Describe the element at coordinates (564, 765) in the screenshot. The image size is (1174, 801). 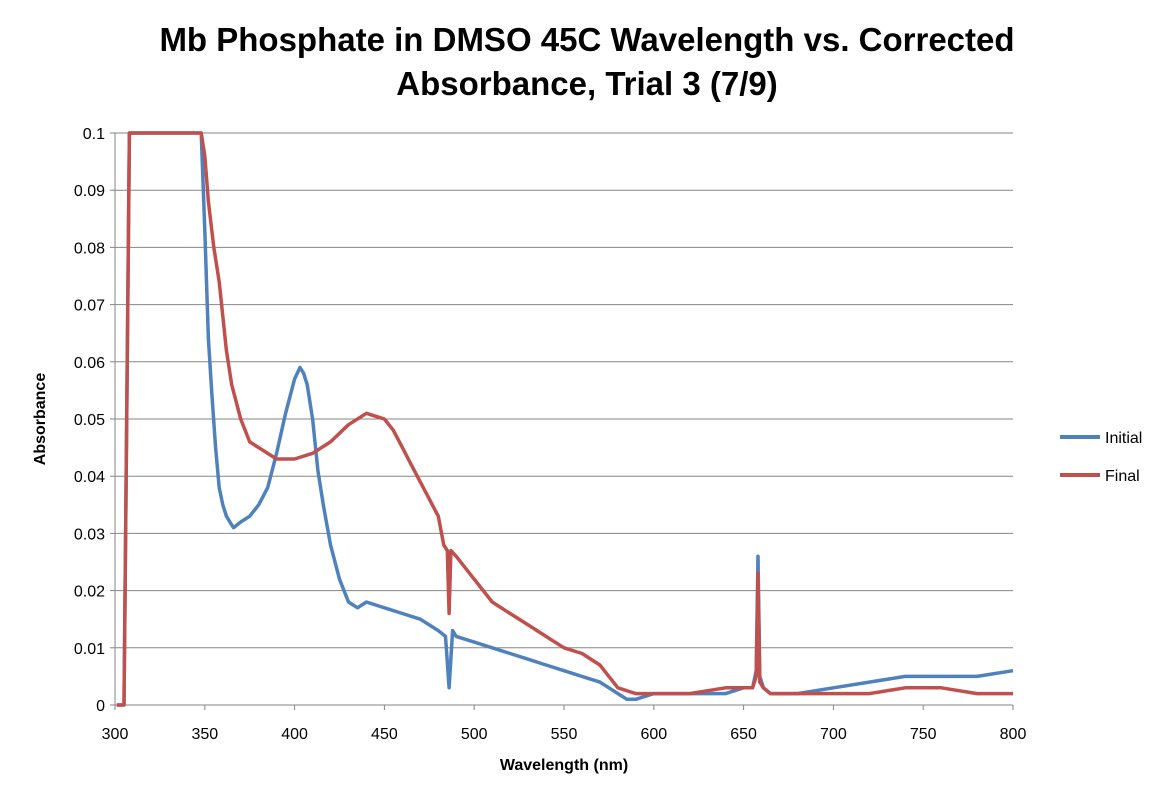
I see `x-axis-title: Wavelength (nm)` at that location.